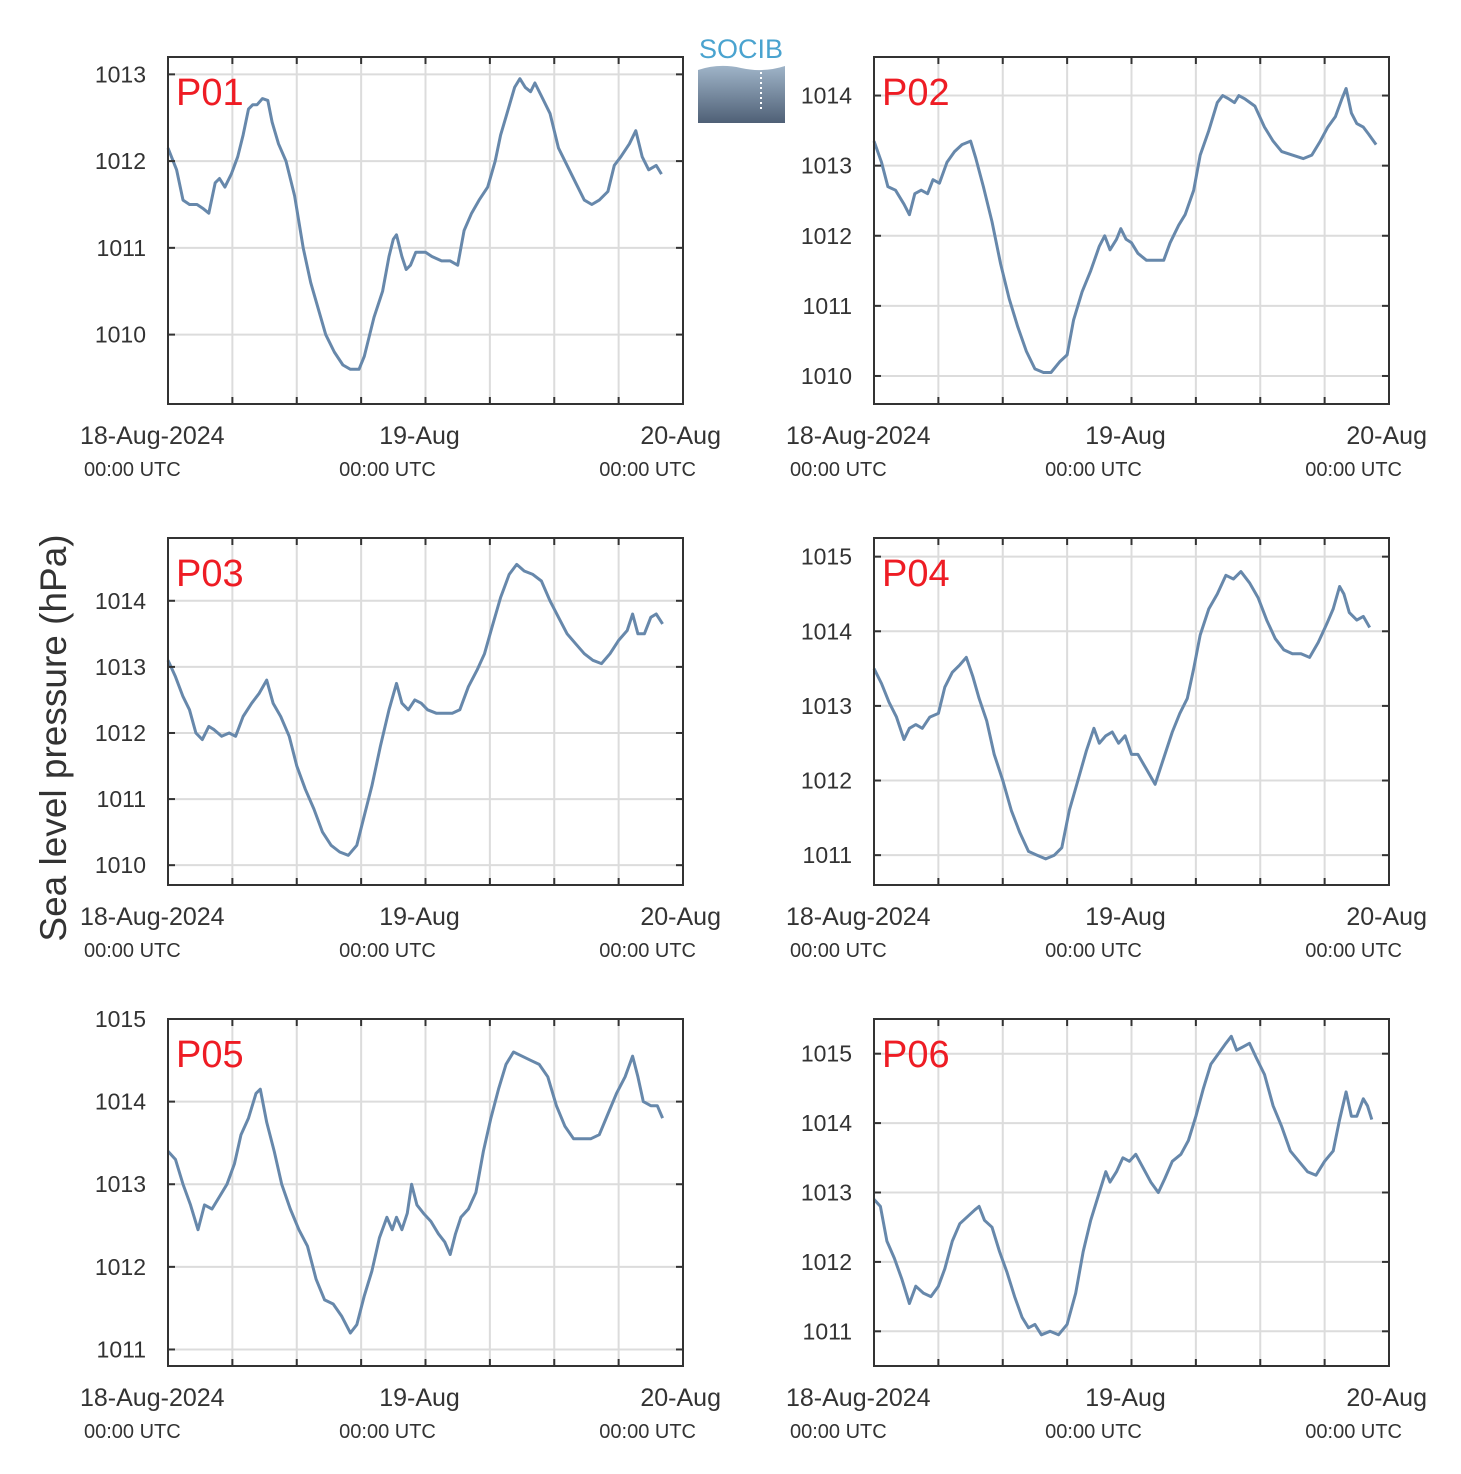 The height and width of the screenshot is (1474, 1461). I want to click on panel-label-p01: P01, so click(210, 93).